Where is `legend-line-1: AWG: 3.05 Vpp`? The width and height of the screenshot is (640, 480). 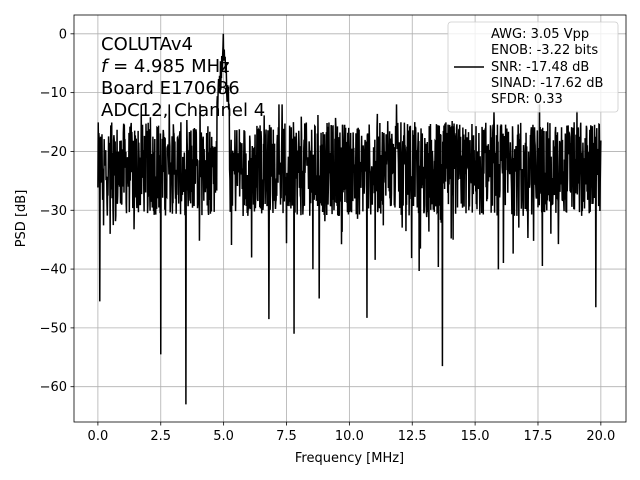
legend-line-1: AWG: 3.05 Vpp is located at coordinates (540, 34).